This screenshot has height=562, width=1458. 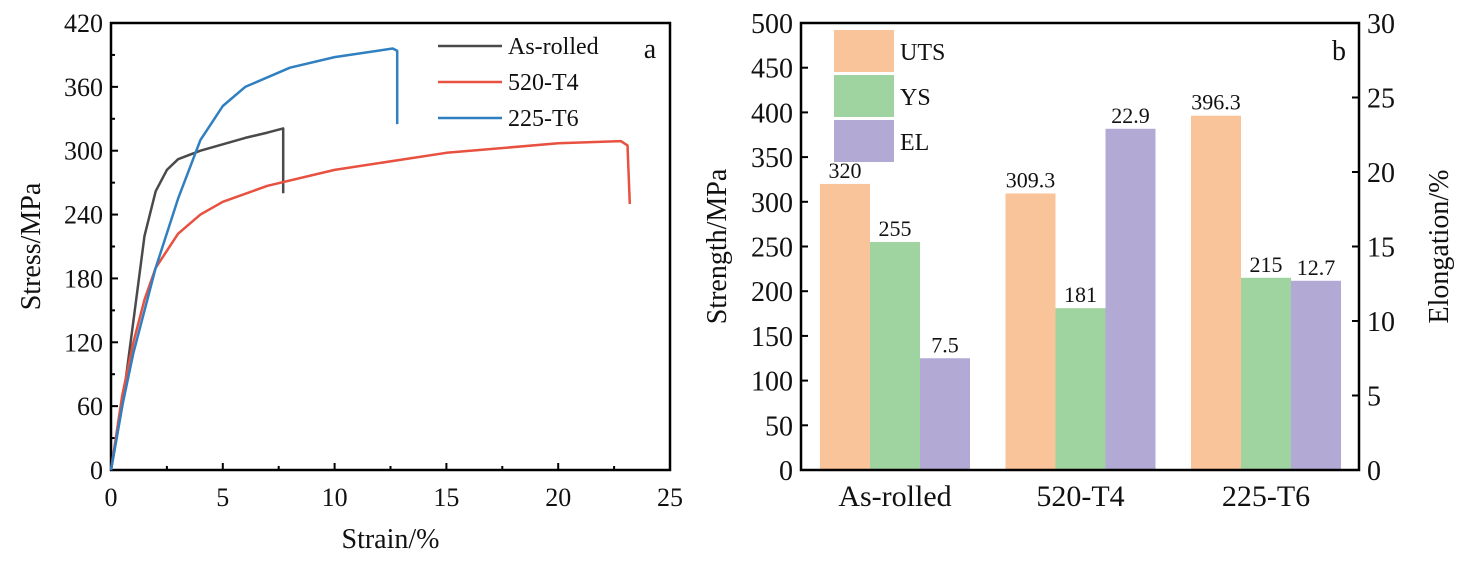 What do you see at coordinates (922, 53) in the screenshot?
I see `legend-label: UTS` at bounding box center [922, 53].